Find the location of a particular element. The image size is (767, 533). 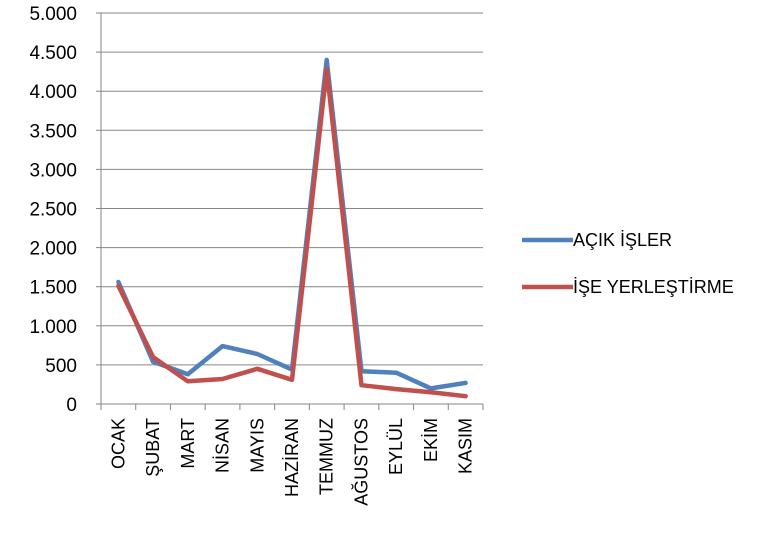

legend-label: İŞE YERLEŞTİRME is located at coordinates (653, 287).